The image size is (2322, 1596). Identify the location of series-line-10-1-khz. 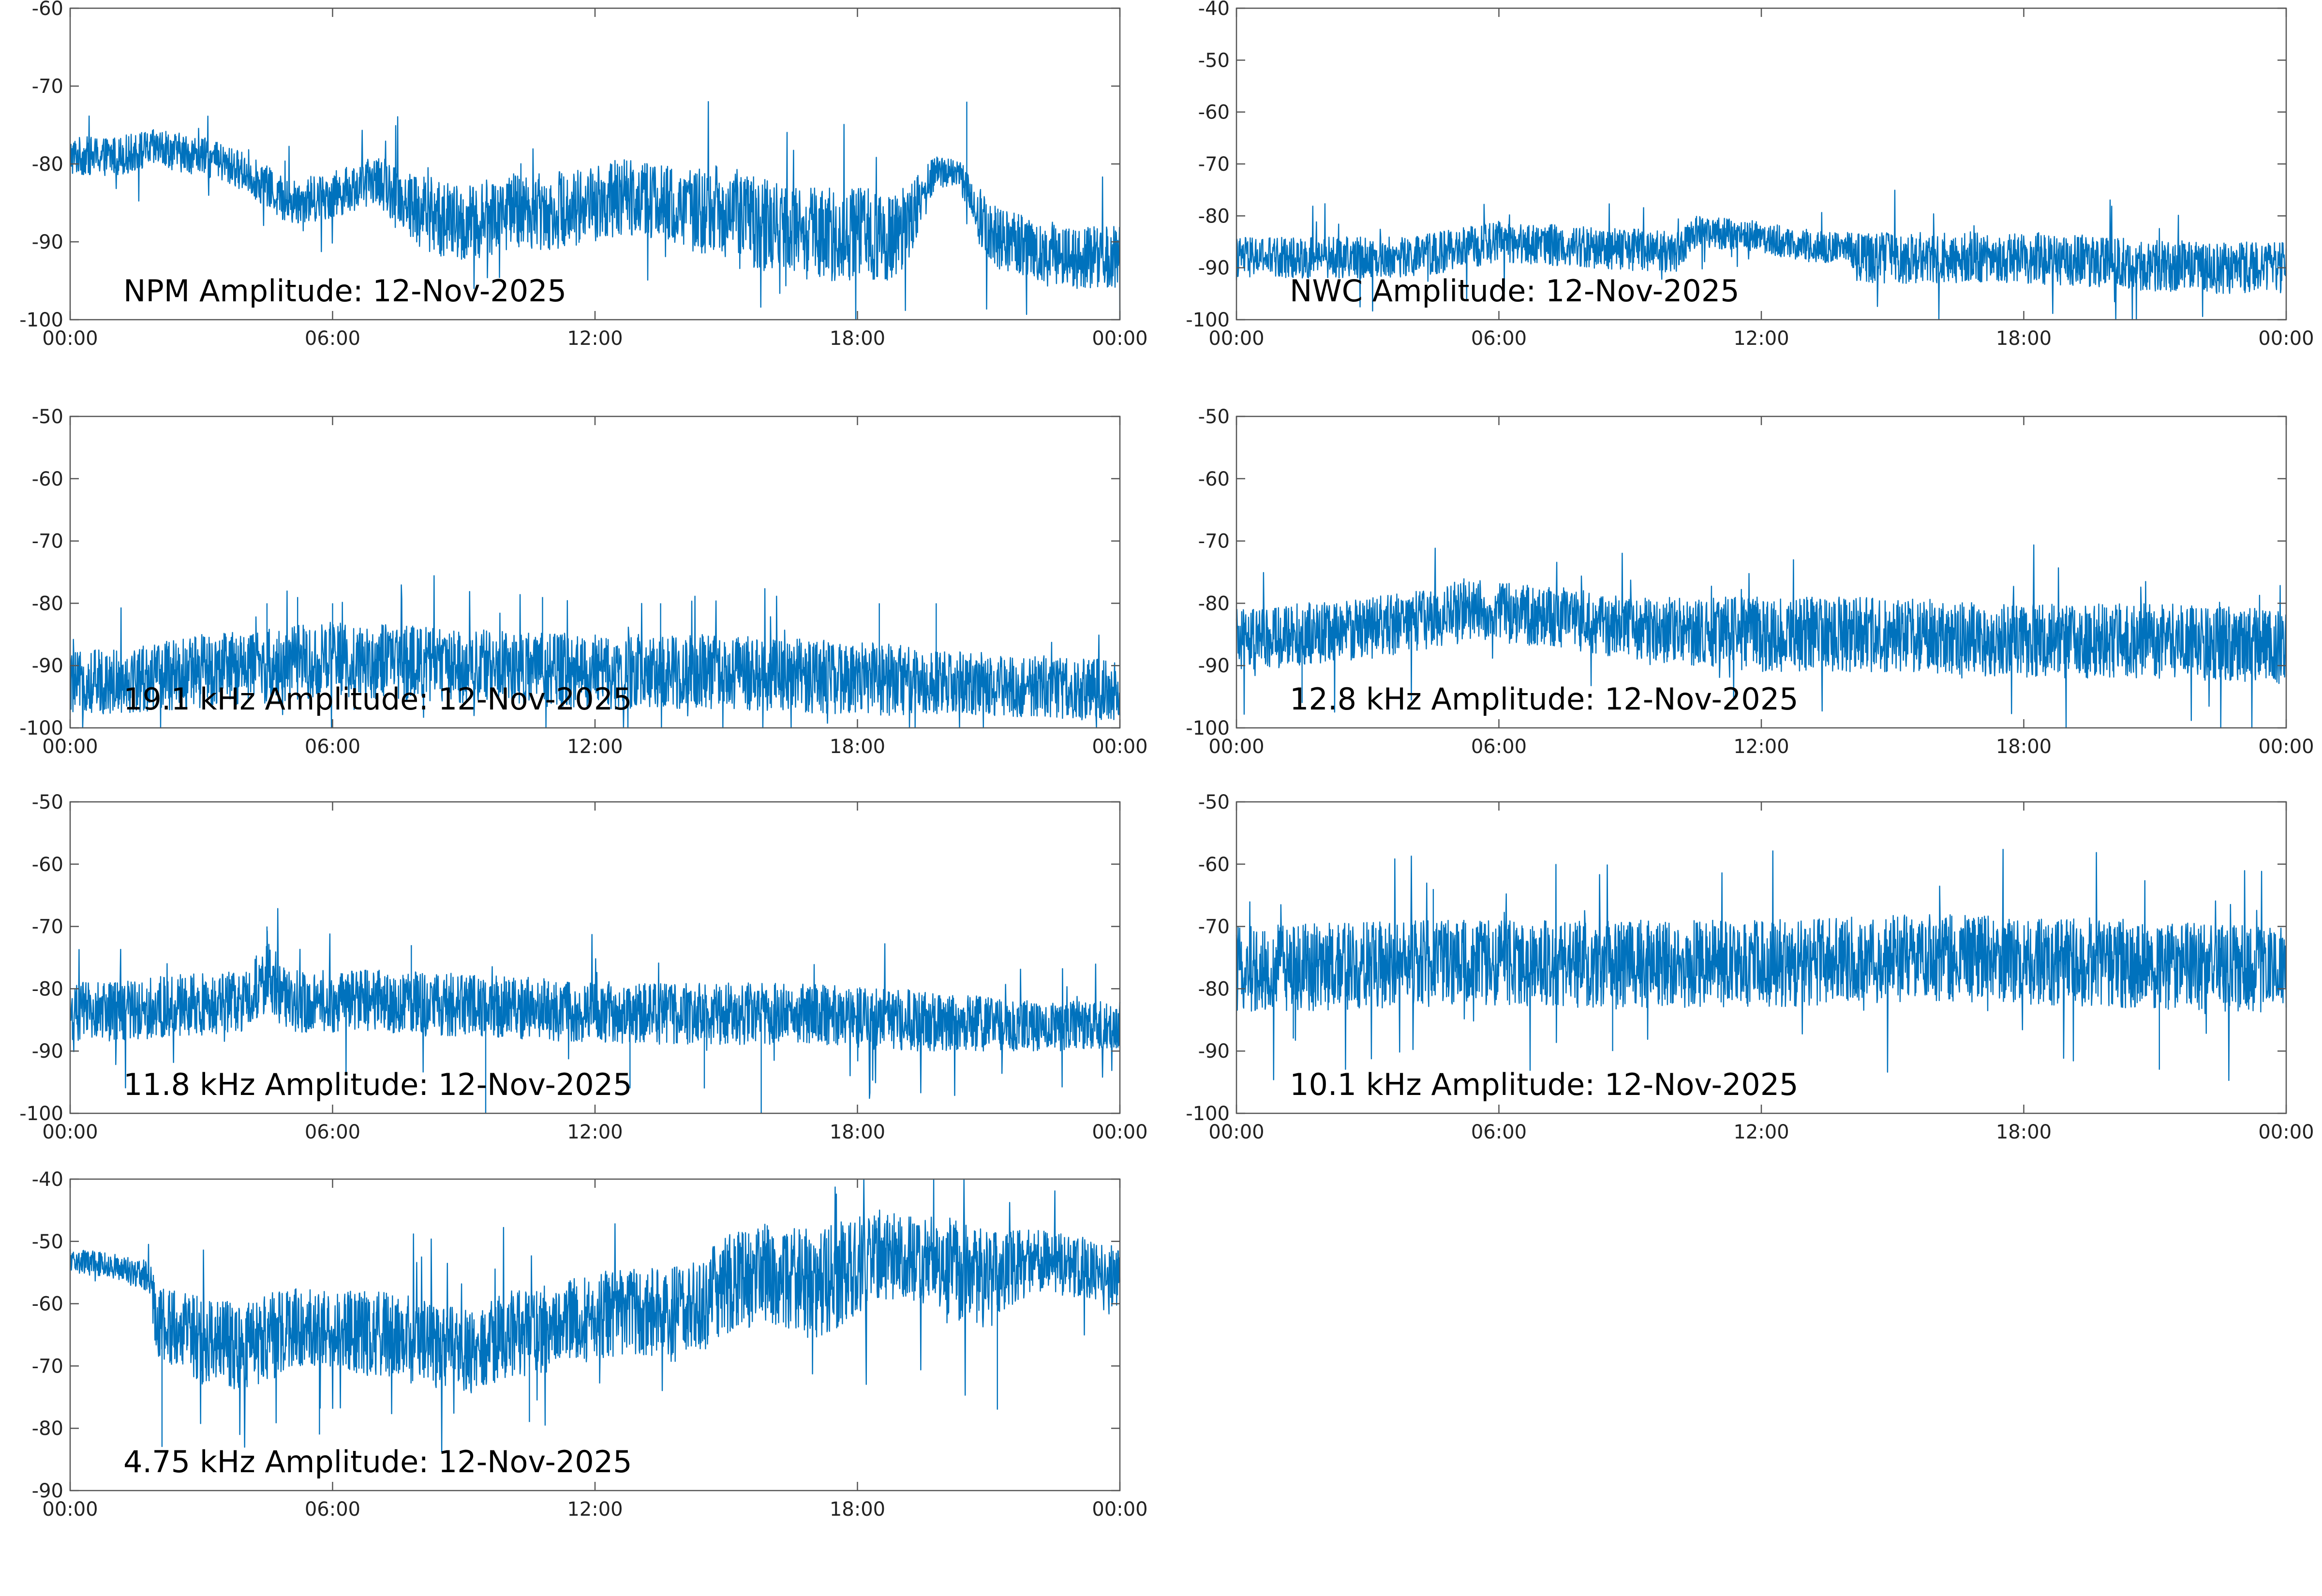
(1761, 965).